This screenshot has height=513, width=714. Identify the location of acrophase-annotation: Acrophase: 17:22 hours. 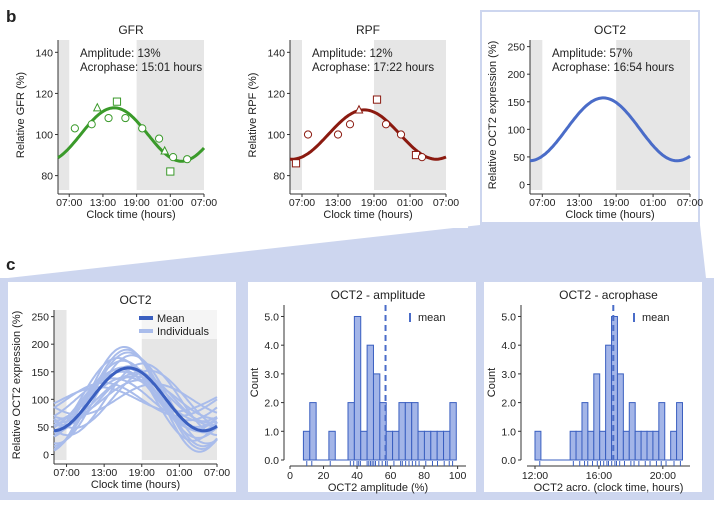
(373, 68).